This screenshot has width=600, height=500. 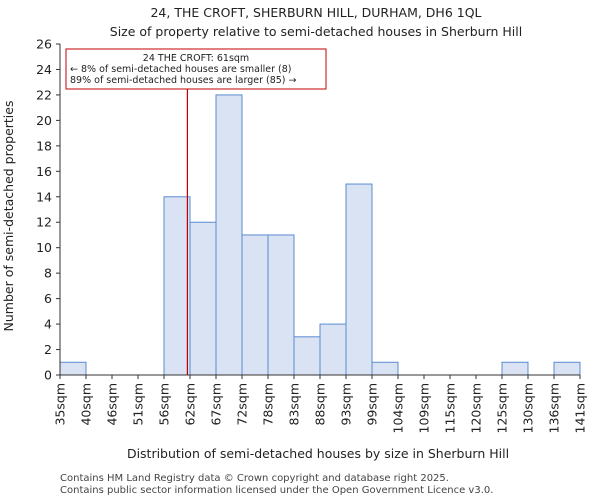 What do you see at coordinates (294, 404) in the screenshot?
I see `x-tick-label-83sqm: 83sqm` at bounding box center [294, 404].